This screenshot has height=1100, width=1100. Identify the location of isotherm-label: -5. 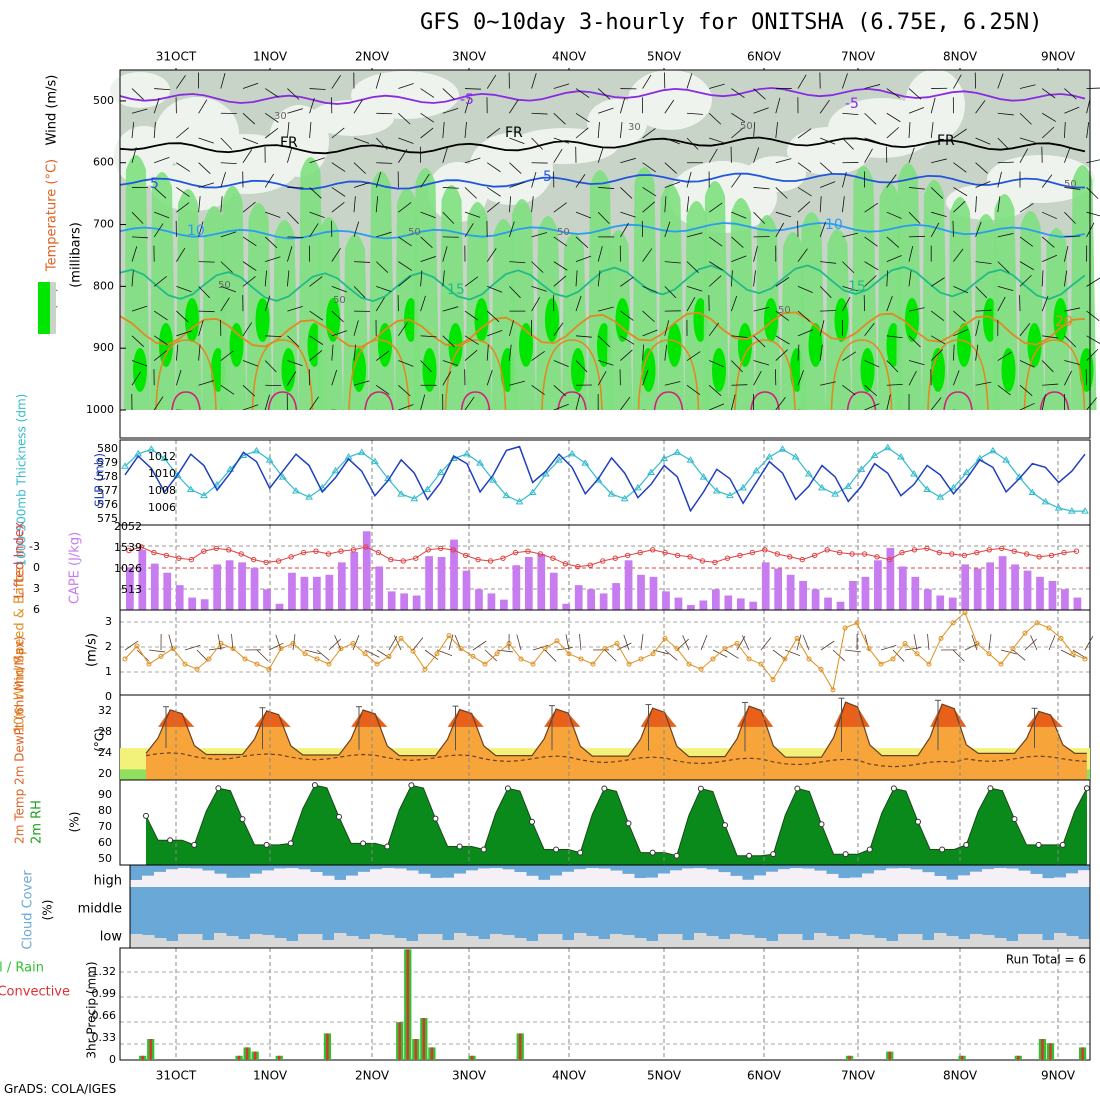
(852, 104).